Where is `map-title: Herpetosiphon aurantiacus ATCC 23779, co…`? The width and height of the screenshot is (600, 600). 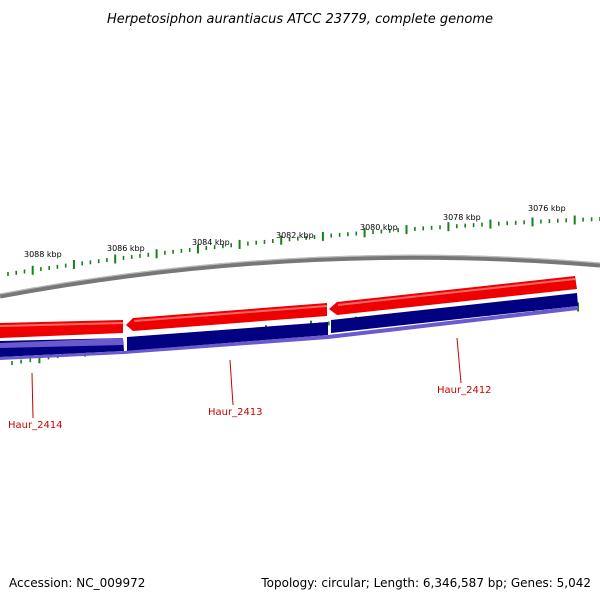 map-title: Herpetosiphon aurantiacus ATCC 23779, co… is located at coordinates (300, 19).